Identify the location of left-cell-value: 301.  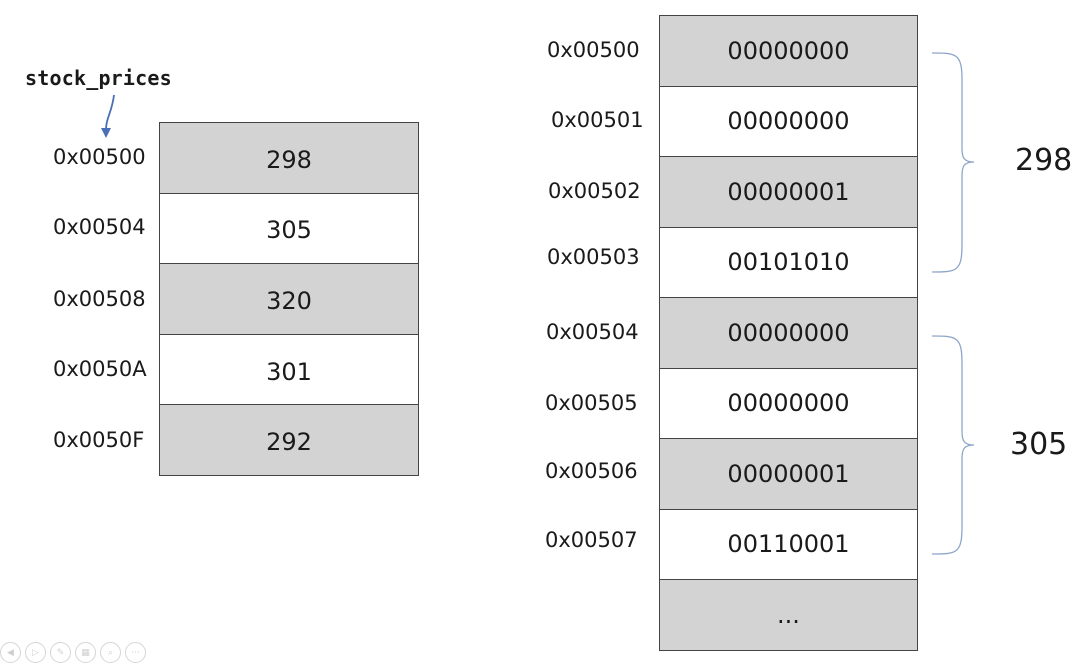
(289, 370).